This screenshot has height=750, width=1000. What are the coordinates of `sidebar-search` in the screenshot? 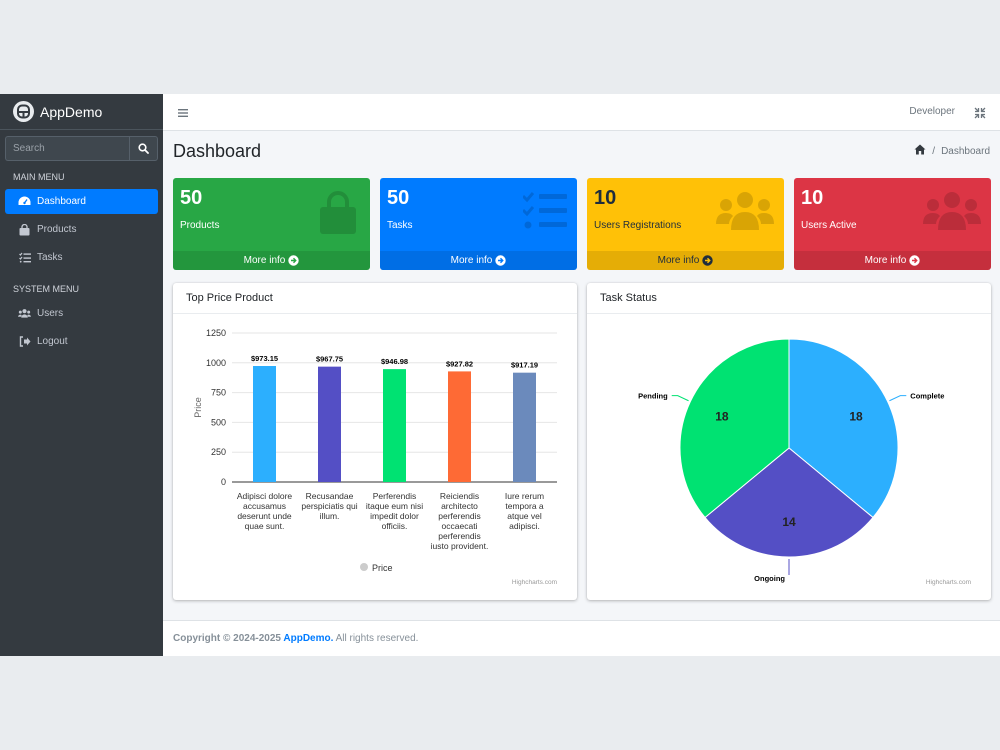 It's located at (81, 148).